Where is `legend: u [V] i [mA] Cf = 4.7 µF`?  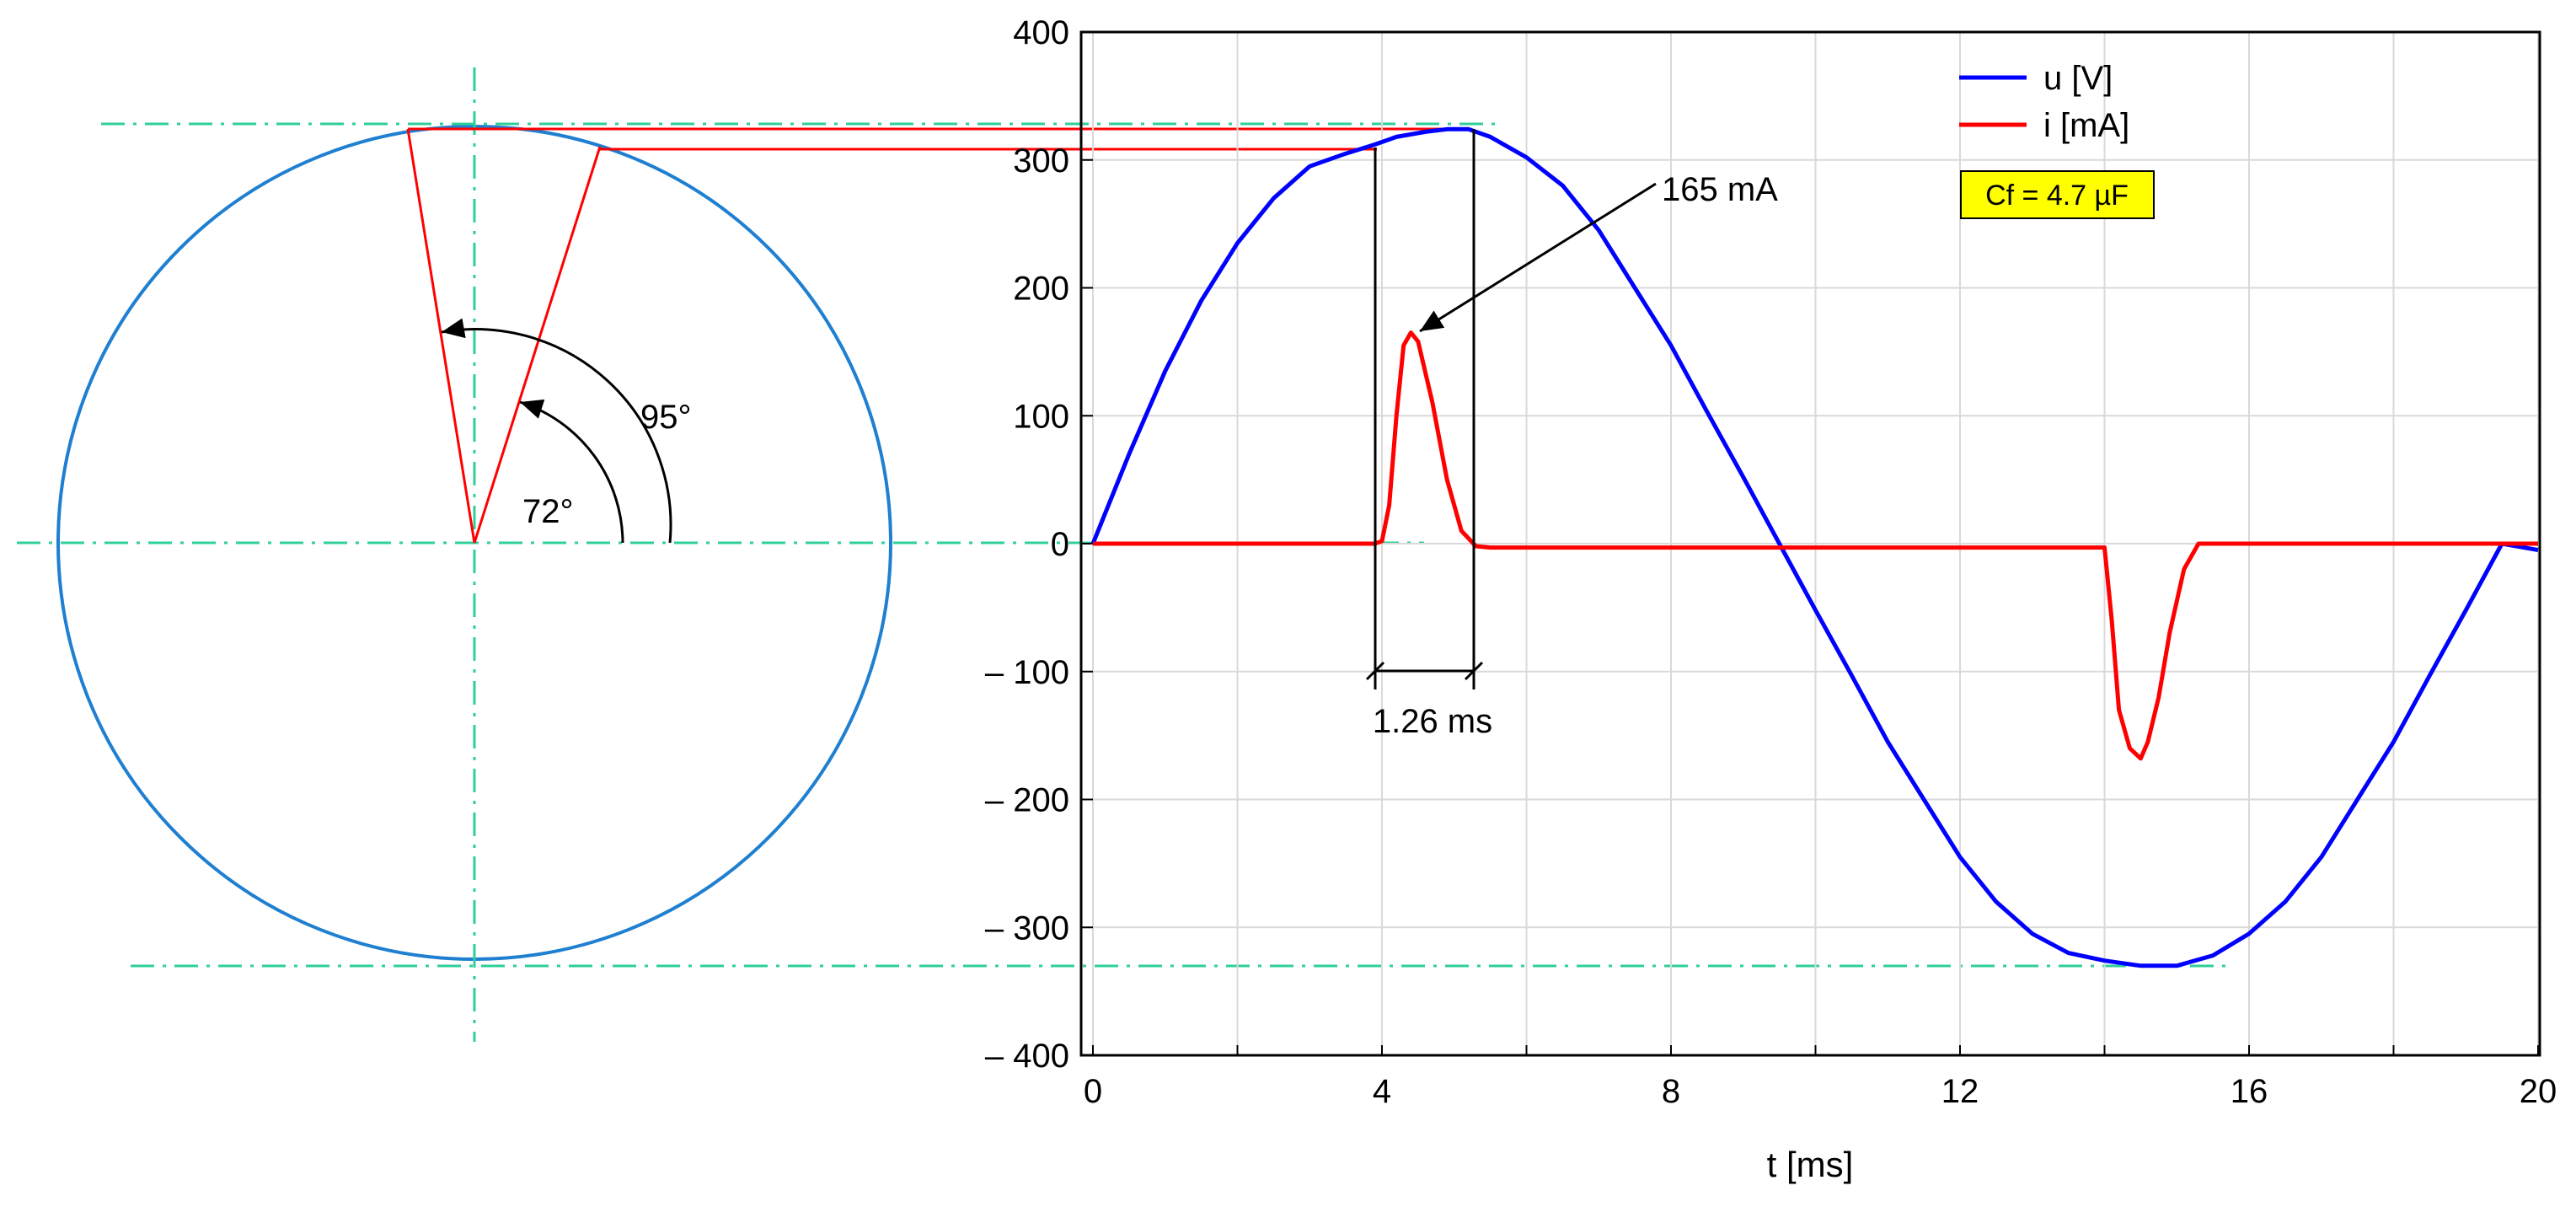
legend: u [V] i [mA] Cf = 4.7 µF is located at coordinates (2057, 139).